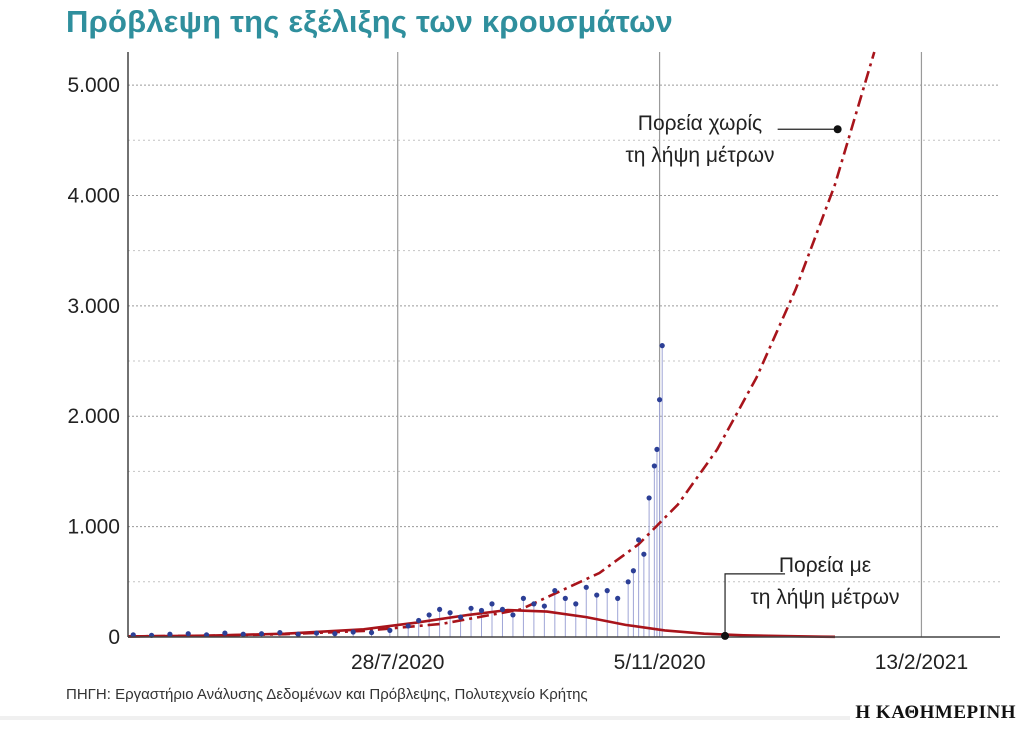  Describe the element at coordinates (93, 306) in the screenshot. I see `y-tick-label: 3.000` at that location.